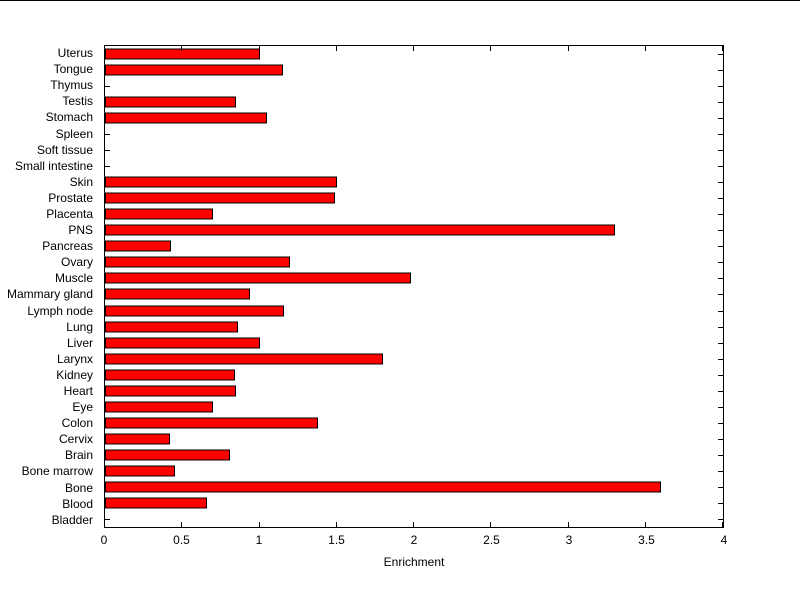 This screenshot has height=599, width=800. I want to click on category-label: Lymph node, so click(60, 310).